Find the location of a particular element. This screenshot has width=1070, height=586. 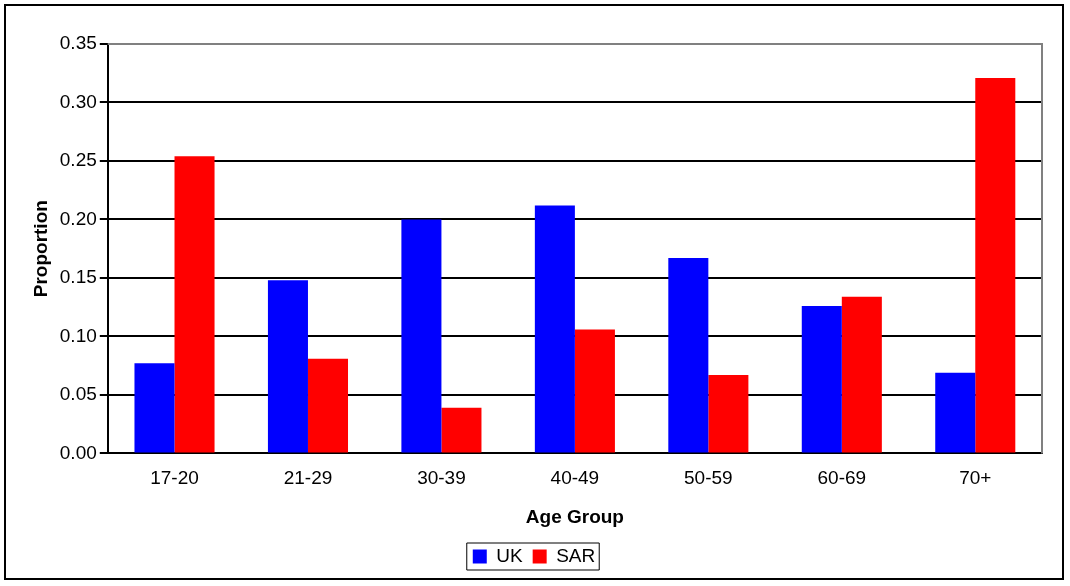

y-axis-title: Proportion is located at coordinates (40, 249).